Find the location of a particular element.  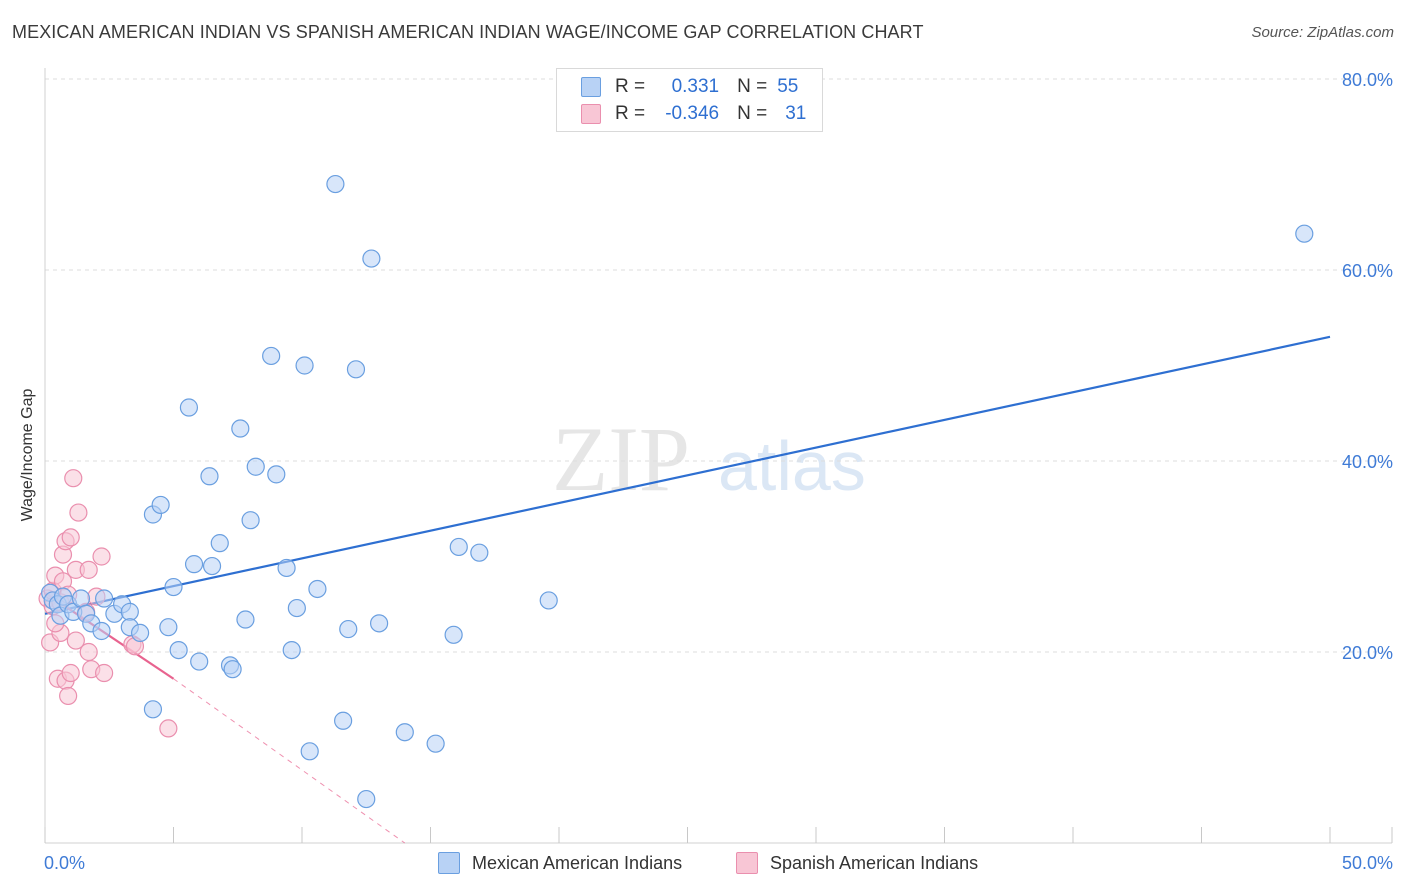

legend-swatch-blue is located at coordinates (591, 87).